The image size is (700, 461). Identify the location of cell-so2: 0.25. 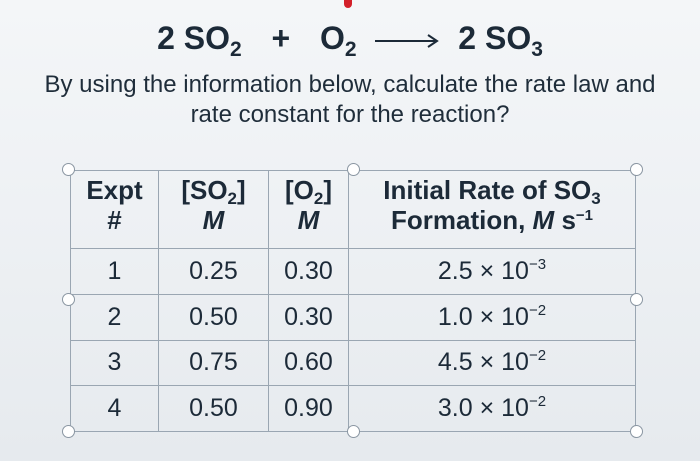
(213, 271).